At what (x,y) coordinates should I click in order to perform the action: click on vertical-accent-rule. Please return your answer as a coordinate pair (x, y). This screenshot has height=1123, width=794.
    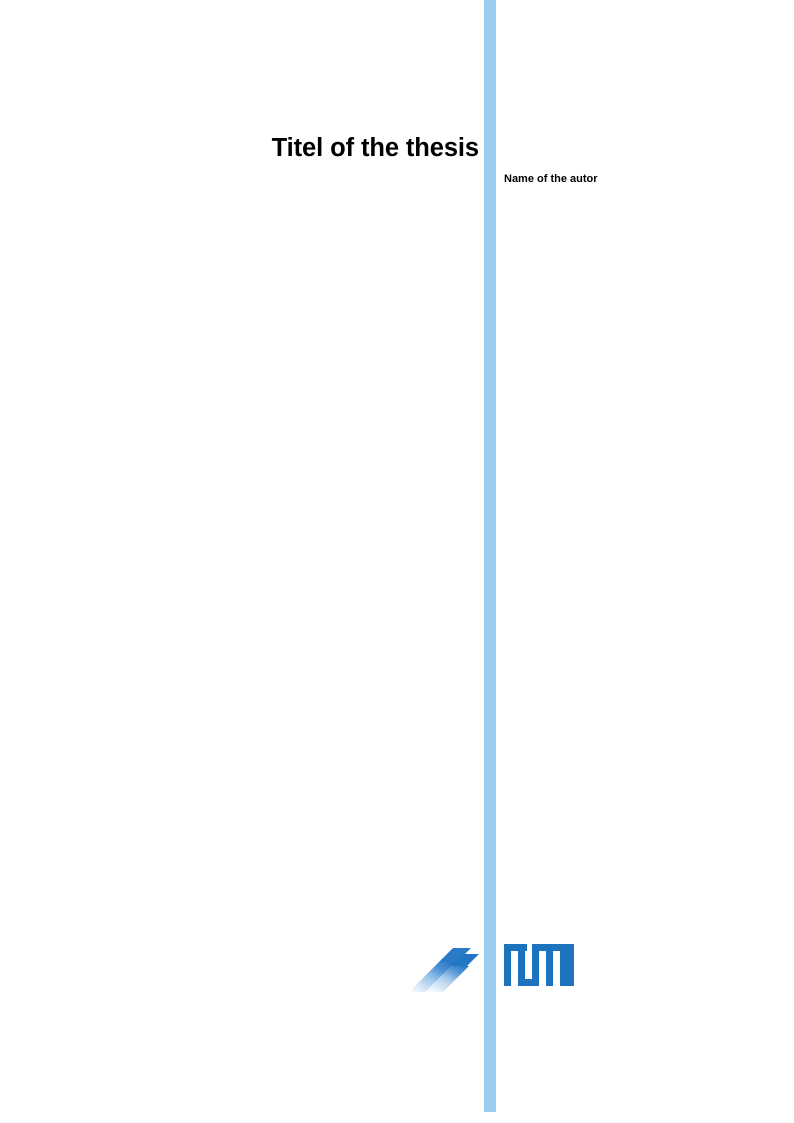
    Looking at the image, I should click on (490, 556).